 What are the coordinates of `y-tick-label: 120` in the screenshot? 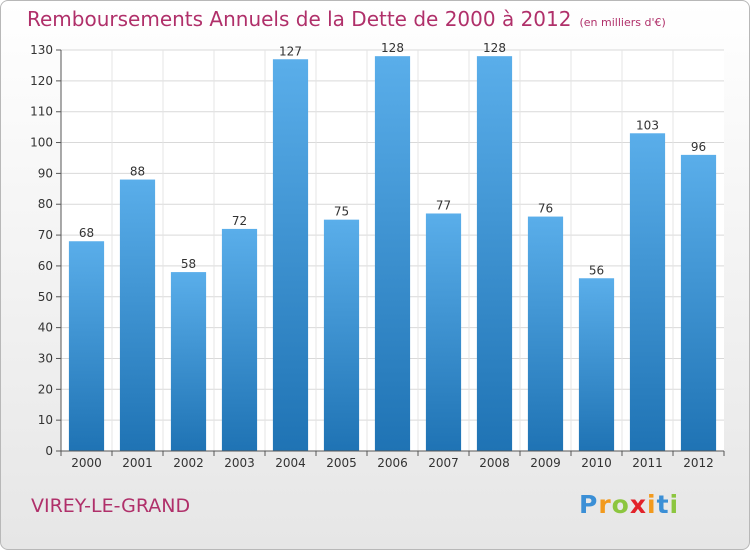 It's located at (41, 81).